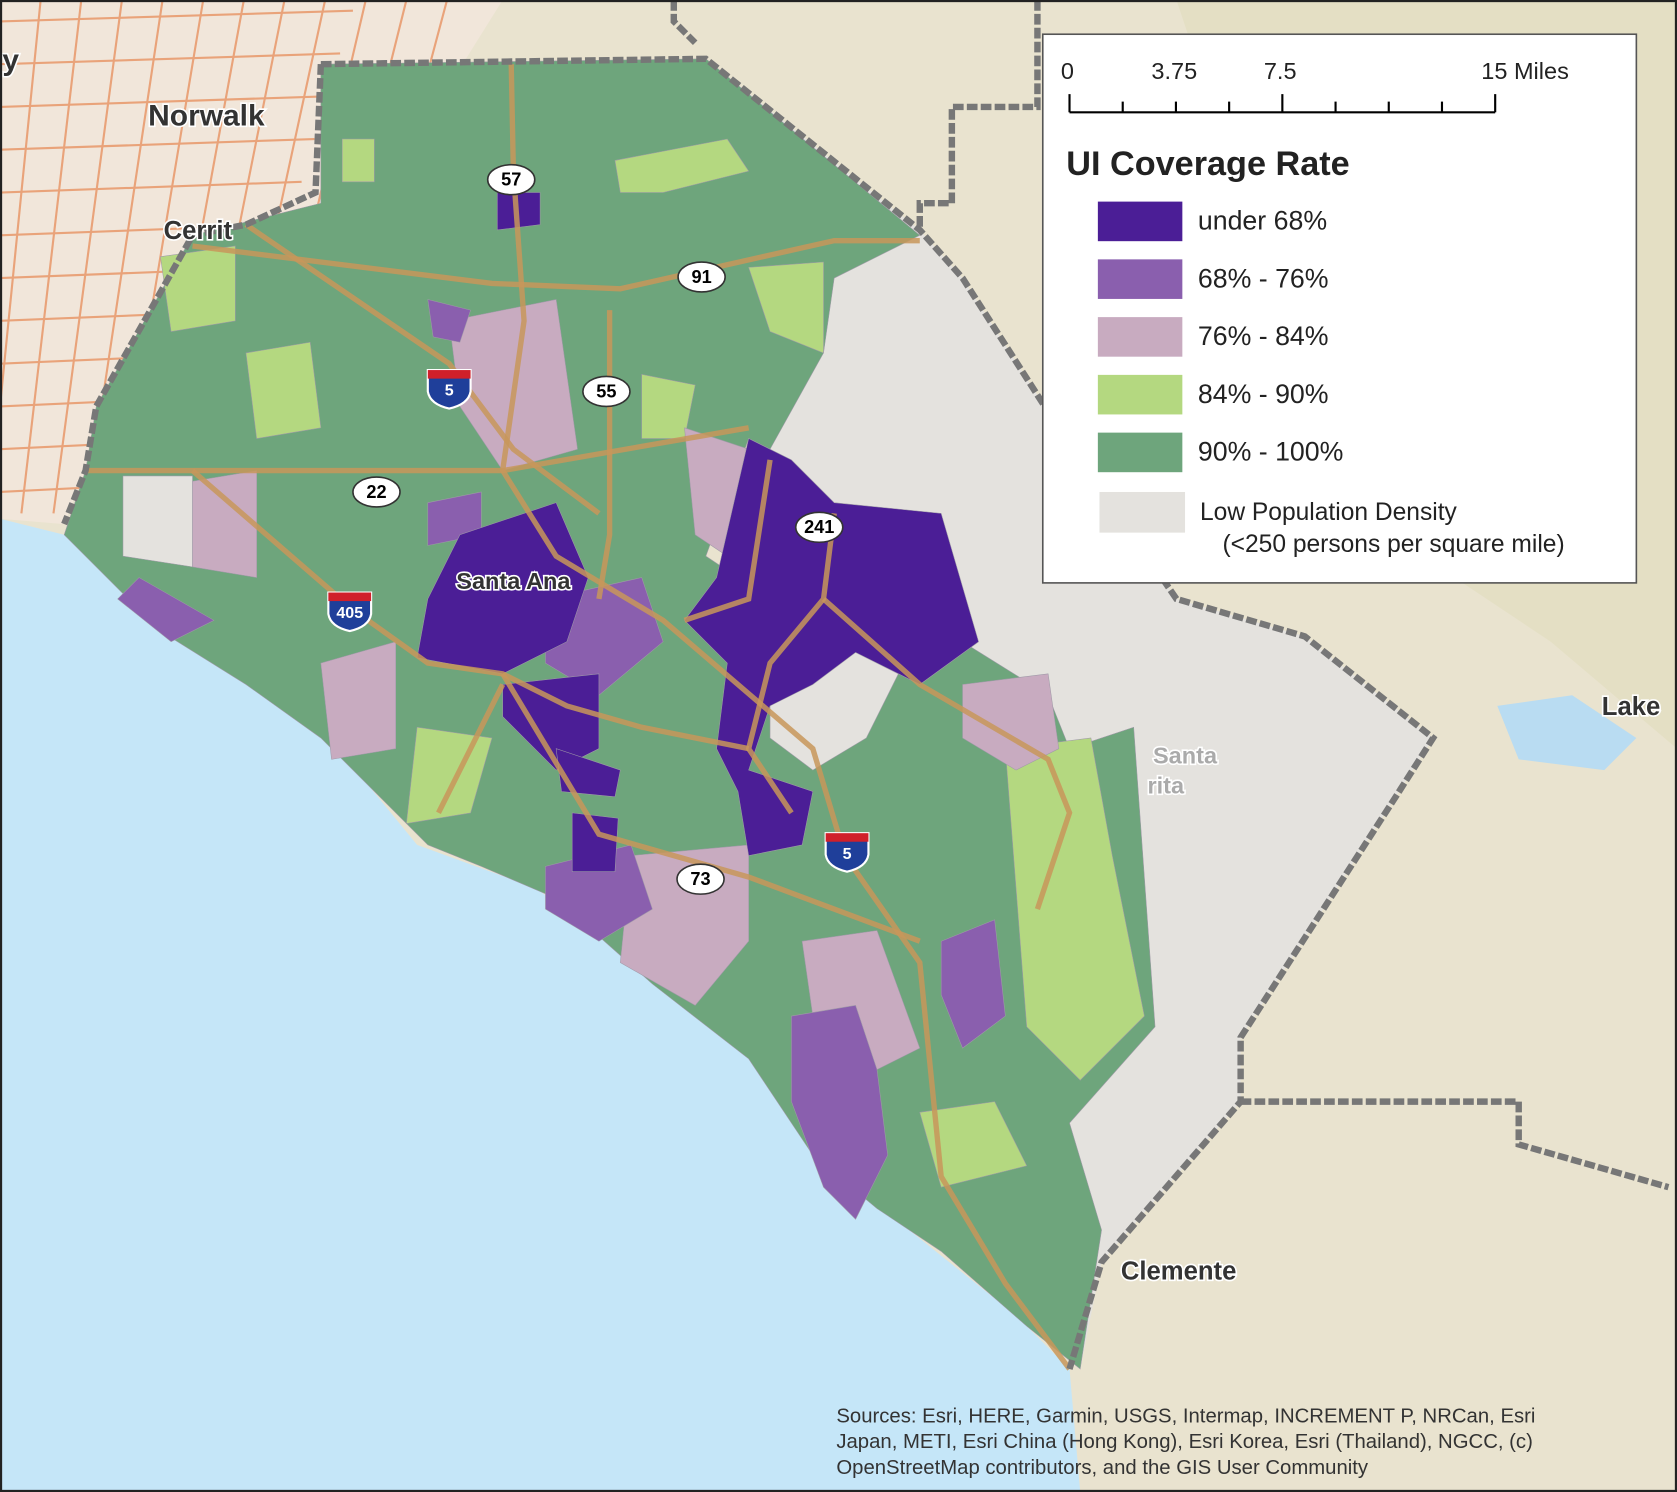 This screenshot has width=1677, height=1492. What do you see at coordinates (198, 231) in the screenshot?
I see `place-label: Cerrit` at bounding box center [198, 231].